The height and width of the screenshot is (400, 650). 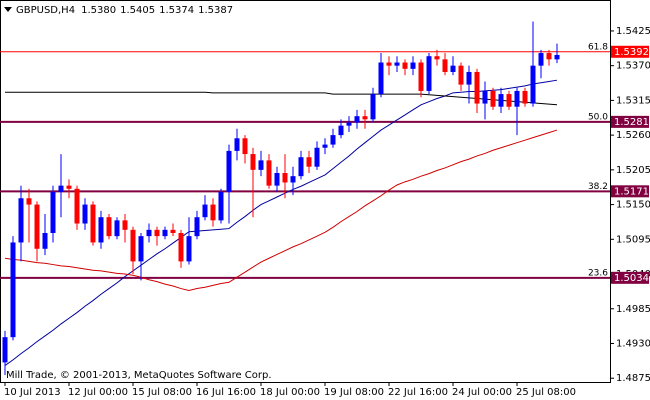 What do you see at coordinates (8, 9) in the screenshot?
I see `menu-triangle` at bounding box center [8, 9].